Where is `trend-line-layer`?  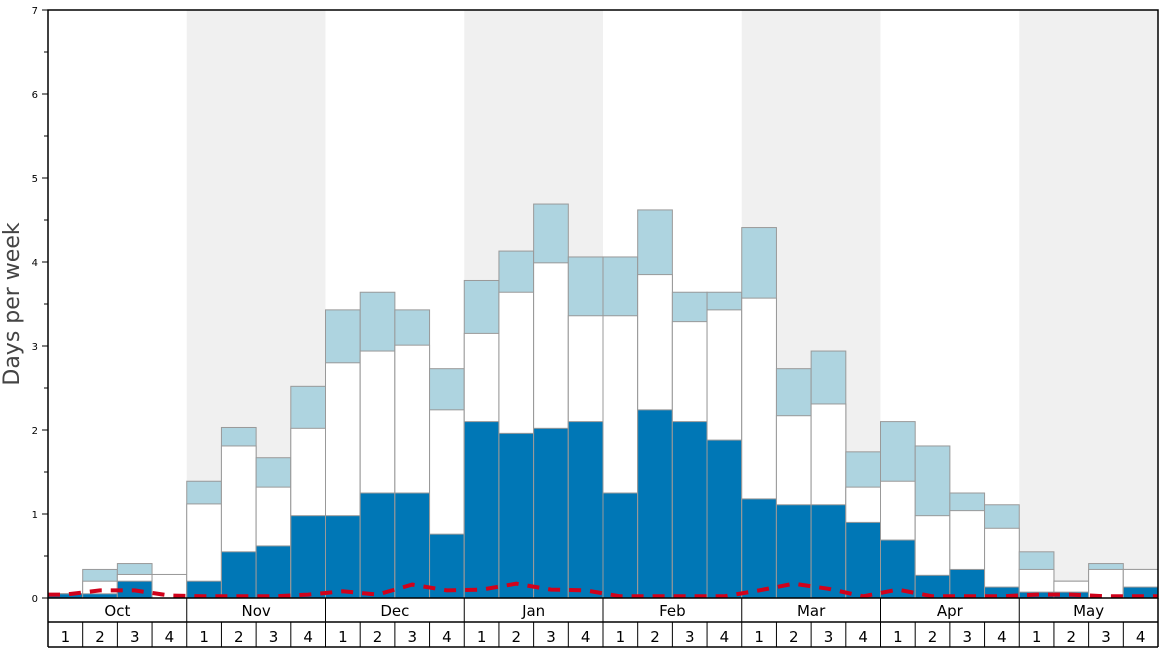 trend-line-layer is located at coordinates (603, 590).